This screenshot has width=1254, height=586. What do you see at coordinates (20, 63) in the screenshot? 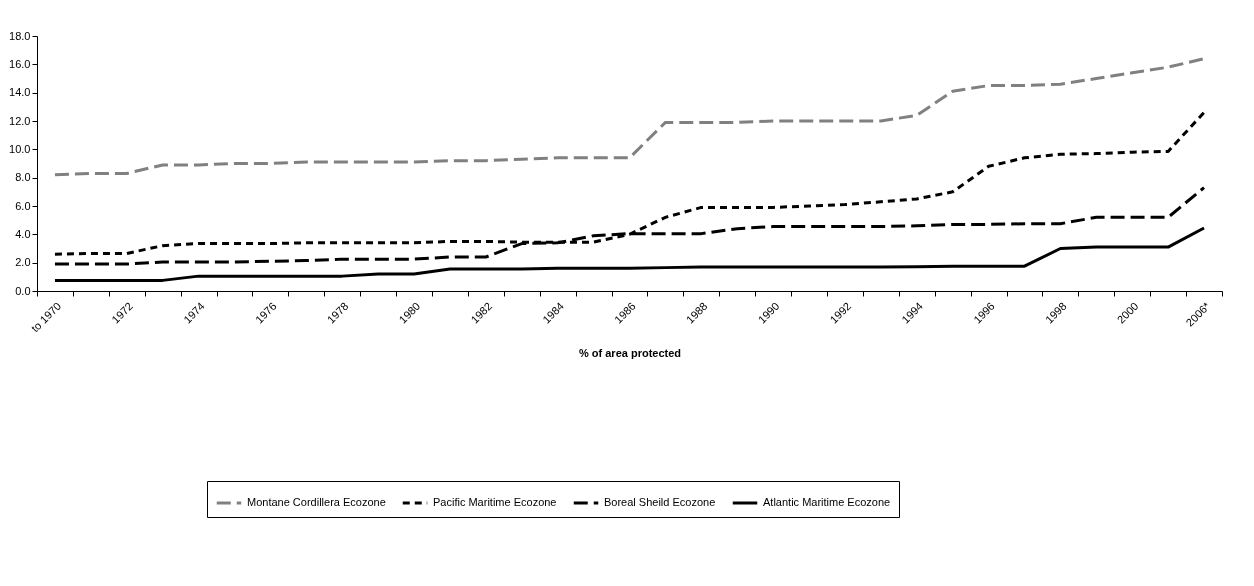
I see `y-tick-label: 16.0` at bounding box center [20, 63].